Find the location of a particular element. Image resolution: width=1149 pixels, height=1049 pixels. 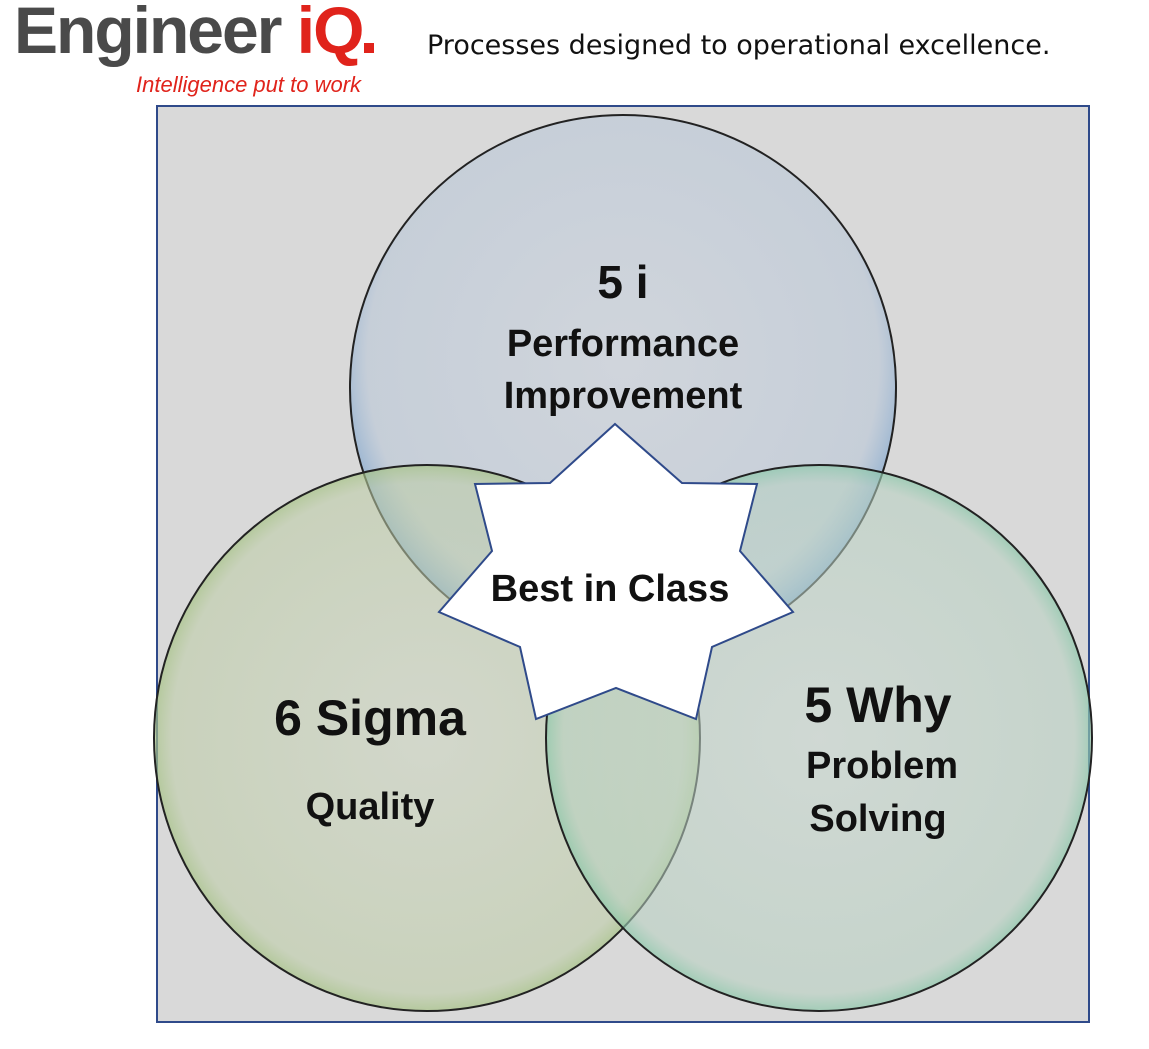

brand-name-main: Engineer is located at coordinates (155, 33).